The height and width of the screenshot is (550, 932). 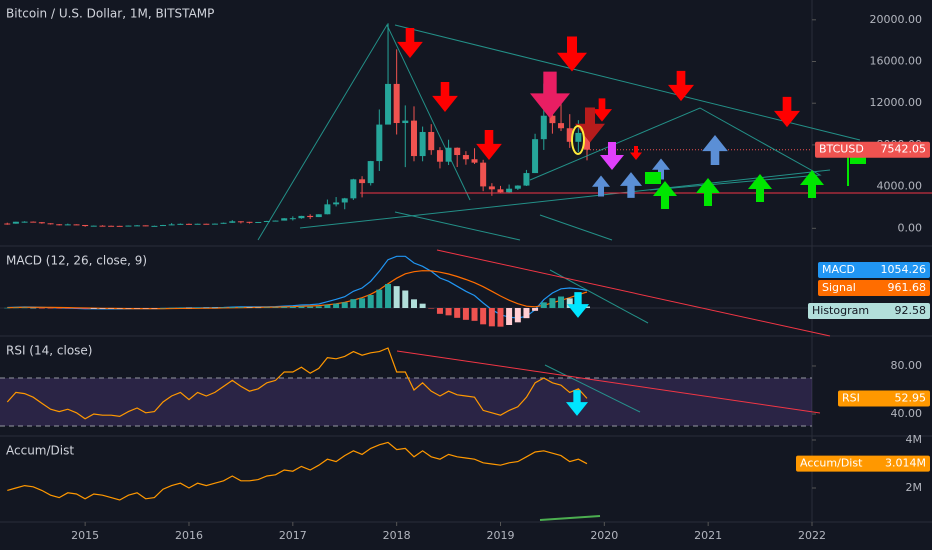 What do you see at coordinates (905, 463) in the screenshot?
I see `legend-value: 3.014M` at bounding box center [905, 463].